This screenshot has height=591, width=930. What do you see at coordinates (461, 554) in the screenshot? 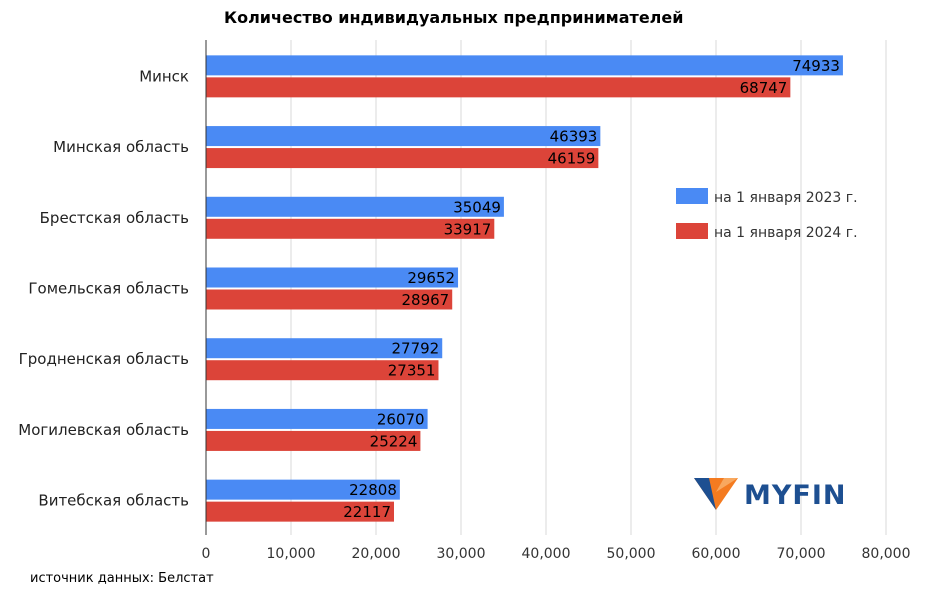
I see `x-tick-label: 30,000` at bounding box center [461, 554].